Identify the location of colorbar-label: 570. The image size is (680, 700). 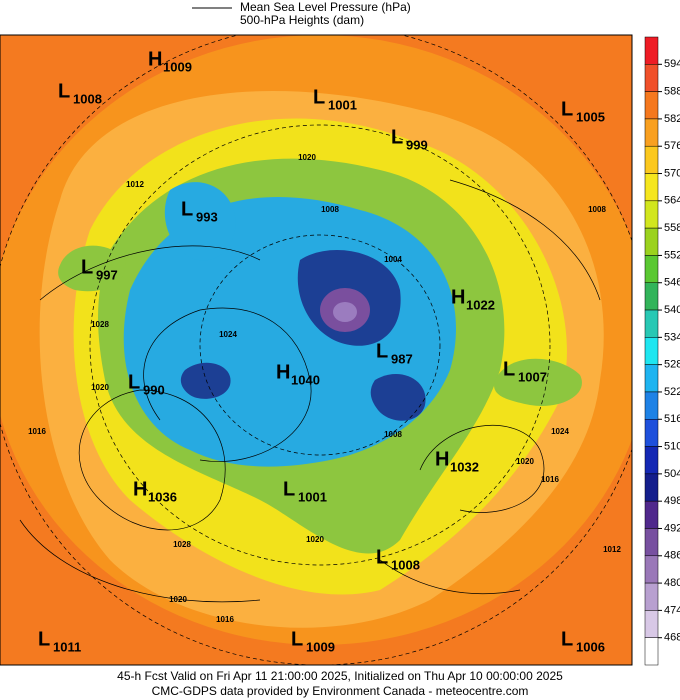
(672, 173).